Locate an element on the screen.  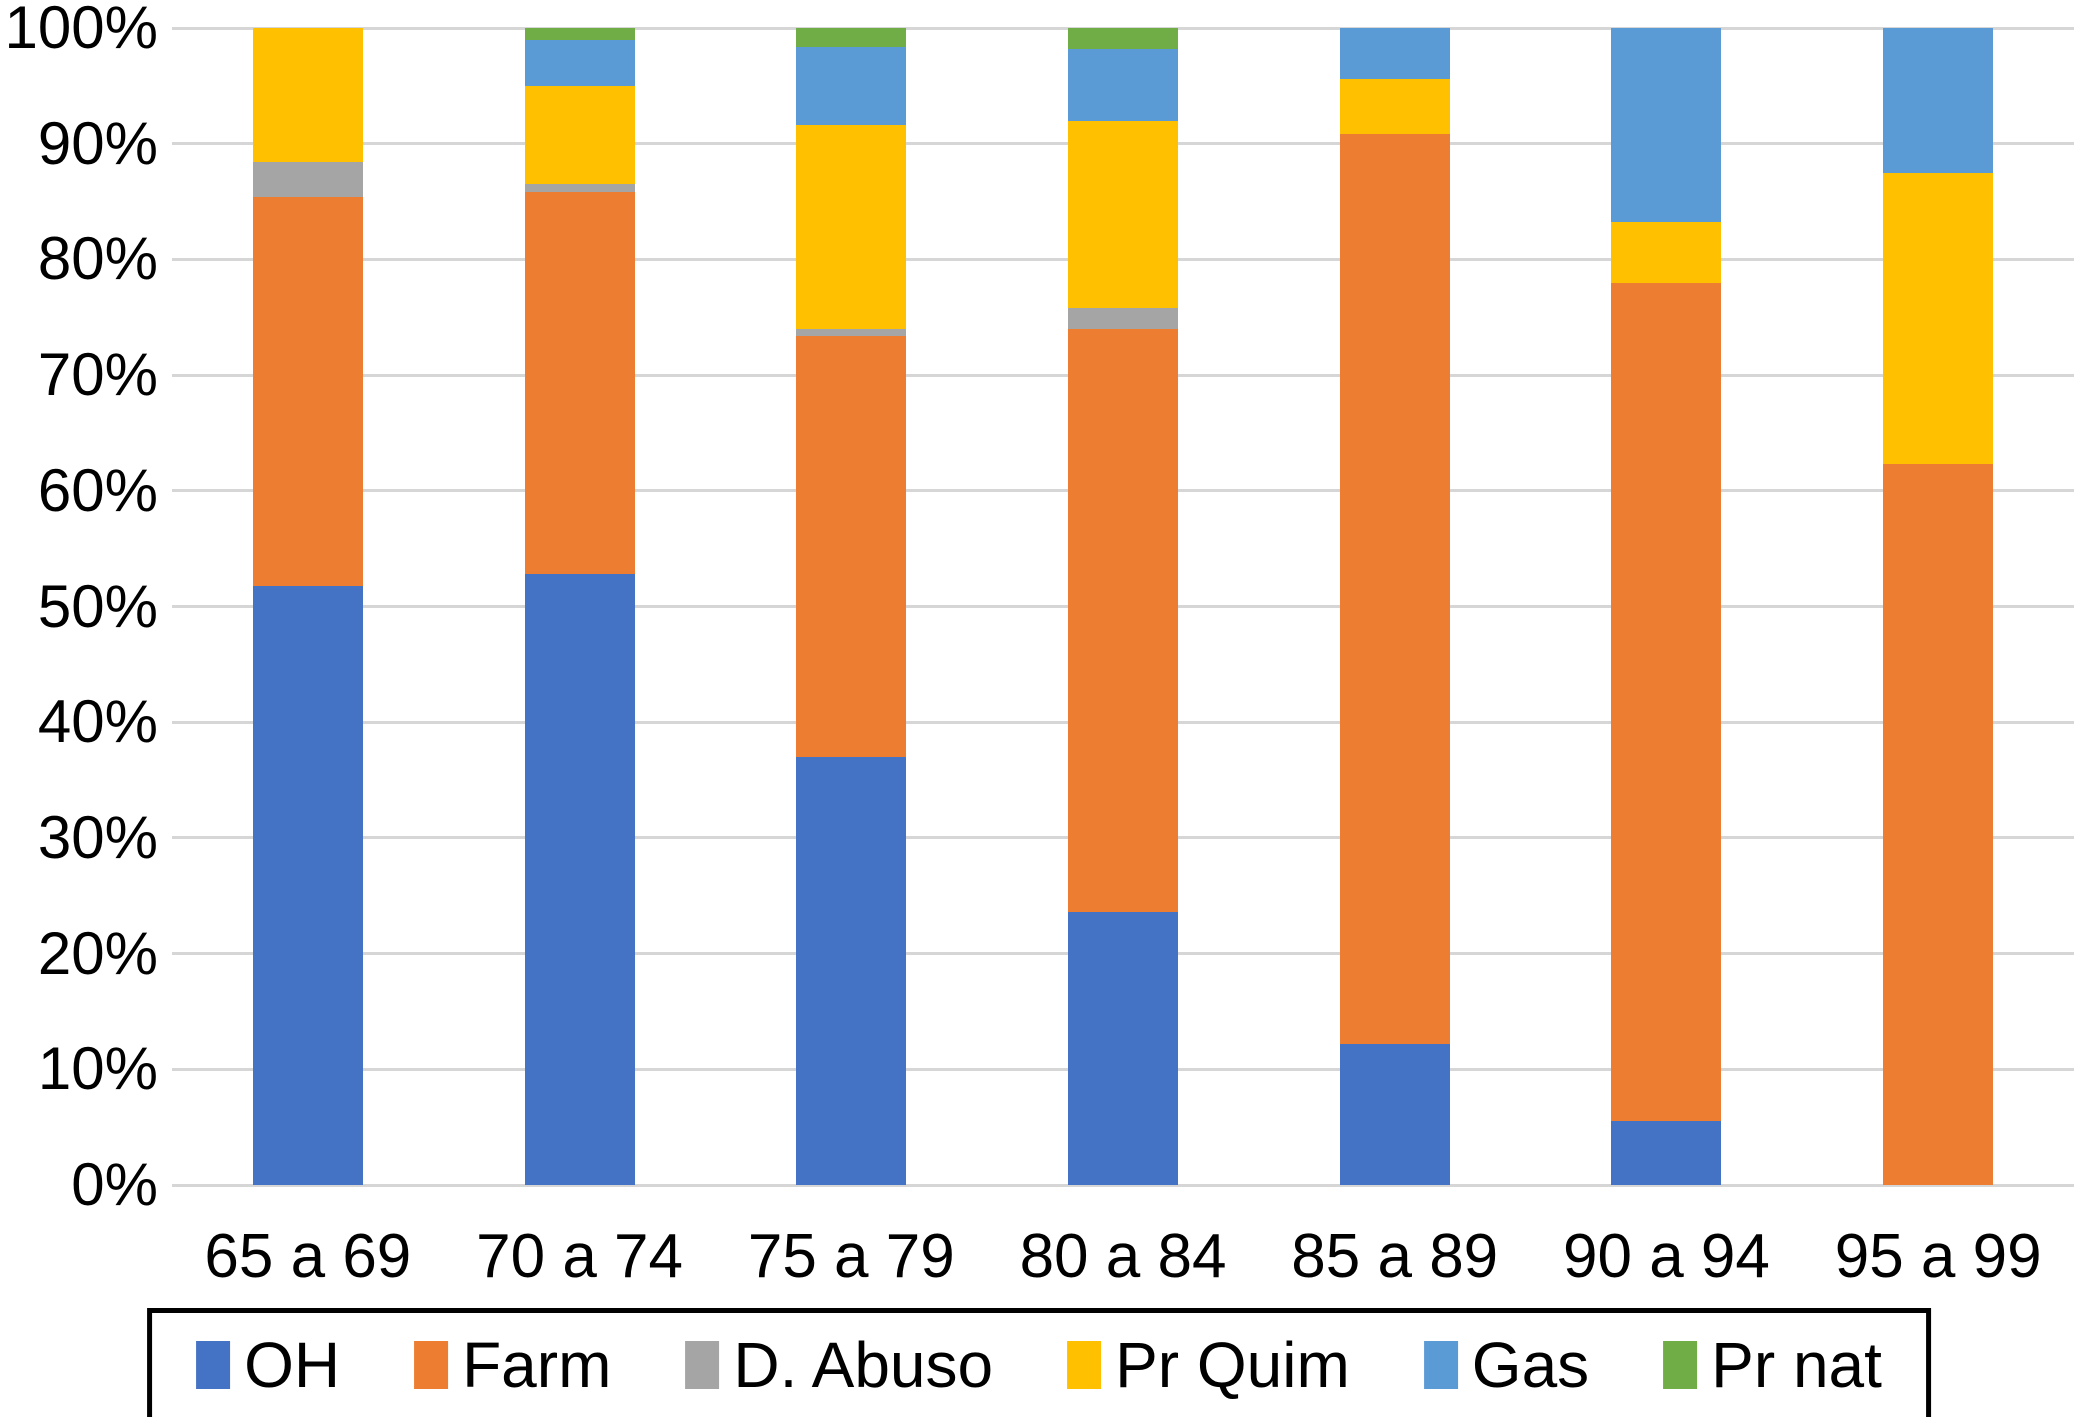
legend-item-pr-quim: Pr Quim is located at coordinates (1208, 1365).